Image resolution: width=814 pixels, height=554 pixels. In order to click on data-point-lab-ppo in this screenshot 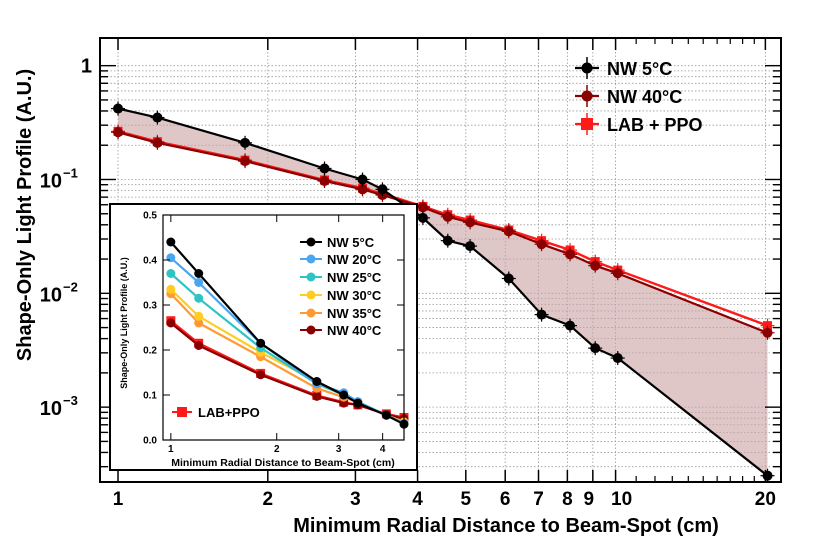, I will do `click(768, 326)`.